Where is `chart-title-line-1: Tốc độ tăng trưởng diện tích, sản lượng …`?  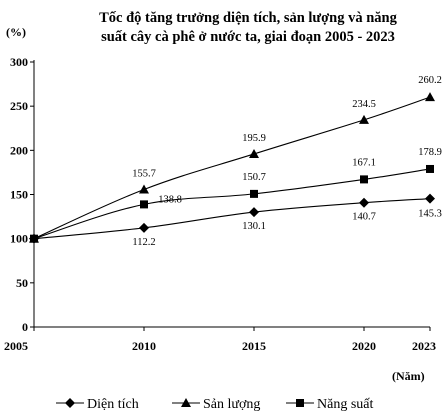
chart-title-line-1: Tốc độ tăng trưởng diện tích, sản lượng … is located at coordinates (248, 18).